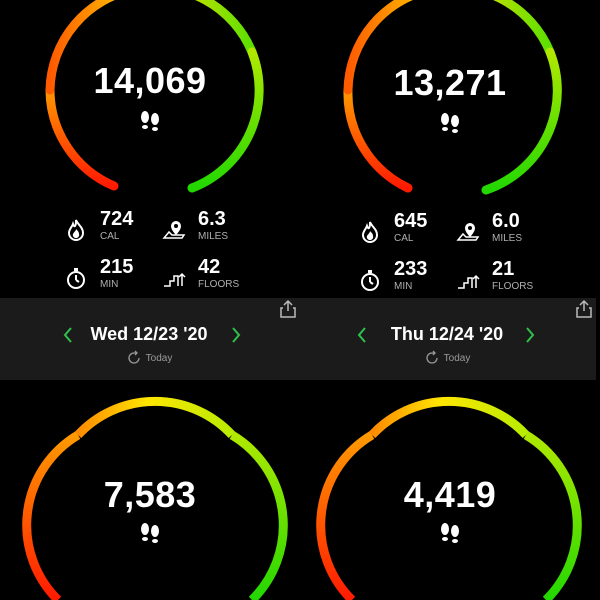 This screenshot has width=600, height=600. What do you see at coordinates (411, 269) in the screenshot?
I see `minutes-value: 233` at bounding box center [411, 269].